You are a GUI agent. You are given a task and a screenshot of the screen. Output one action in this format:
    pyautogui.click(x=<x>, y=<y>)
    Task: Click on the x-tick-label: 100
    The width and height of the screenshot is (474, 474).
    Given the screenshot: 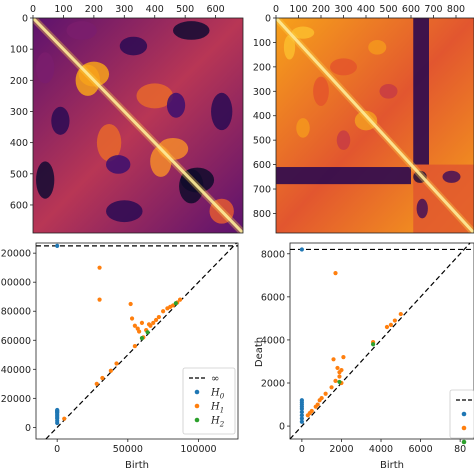 What is the action you would take?
    pyautogui.click(x=298, y=9)
    